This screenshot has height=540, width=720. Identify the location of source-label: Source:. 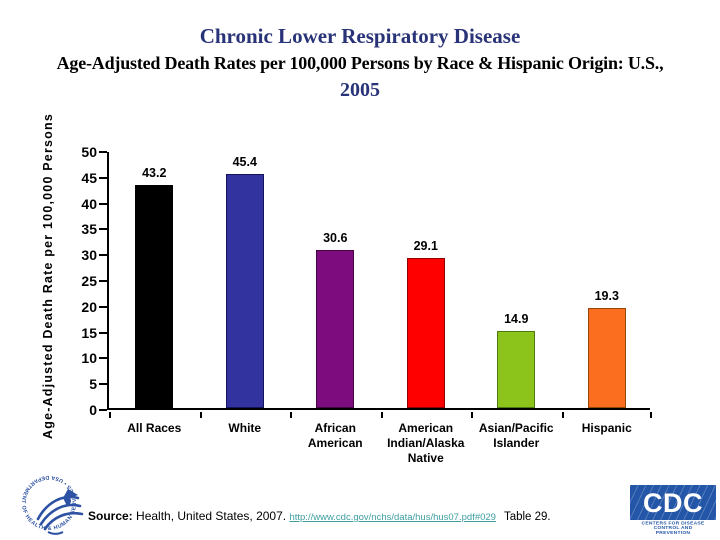
(110, 516).